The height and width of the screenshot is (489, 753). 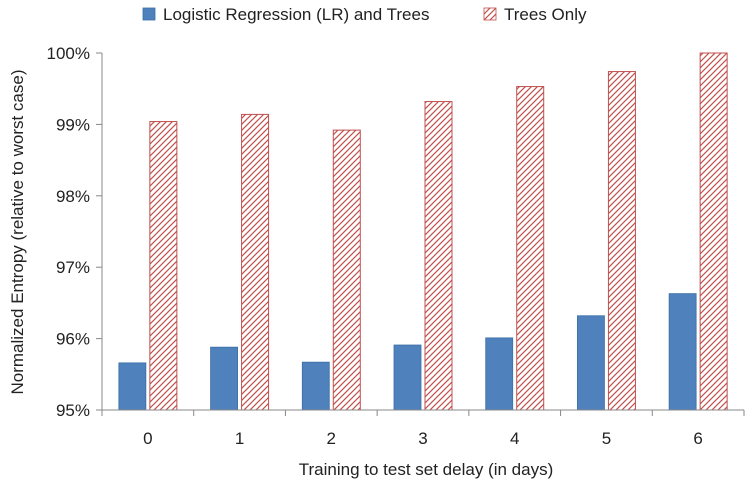 I want to click on legend-label-trees-only: Trees Only, so click(x=545, y=14).